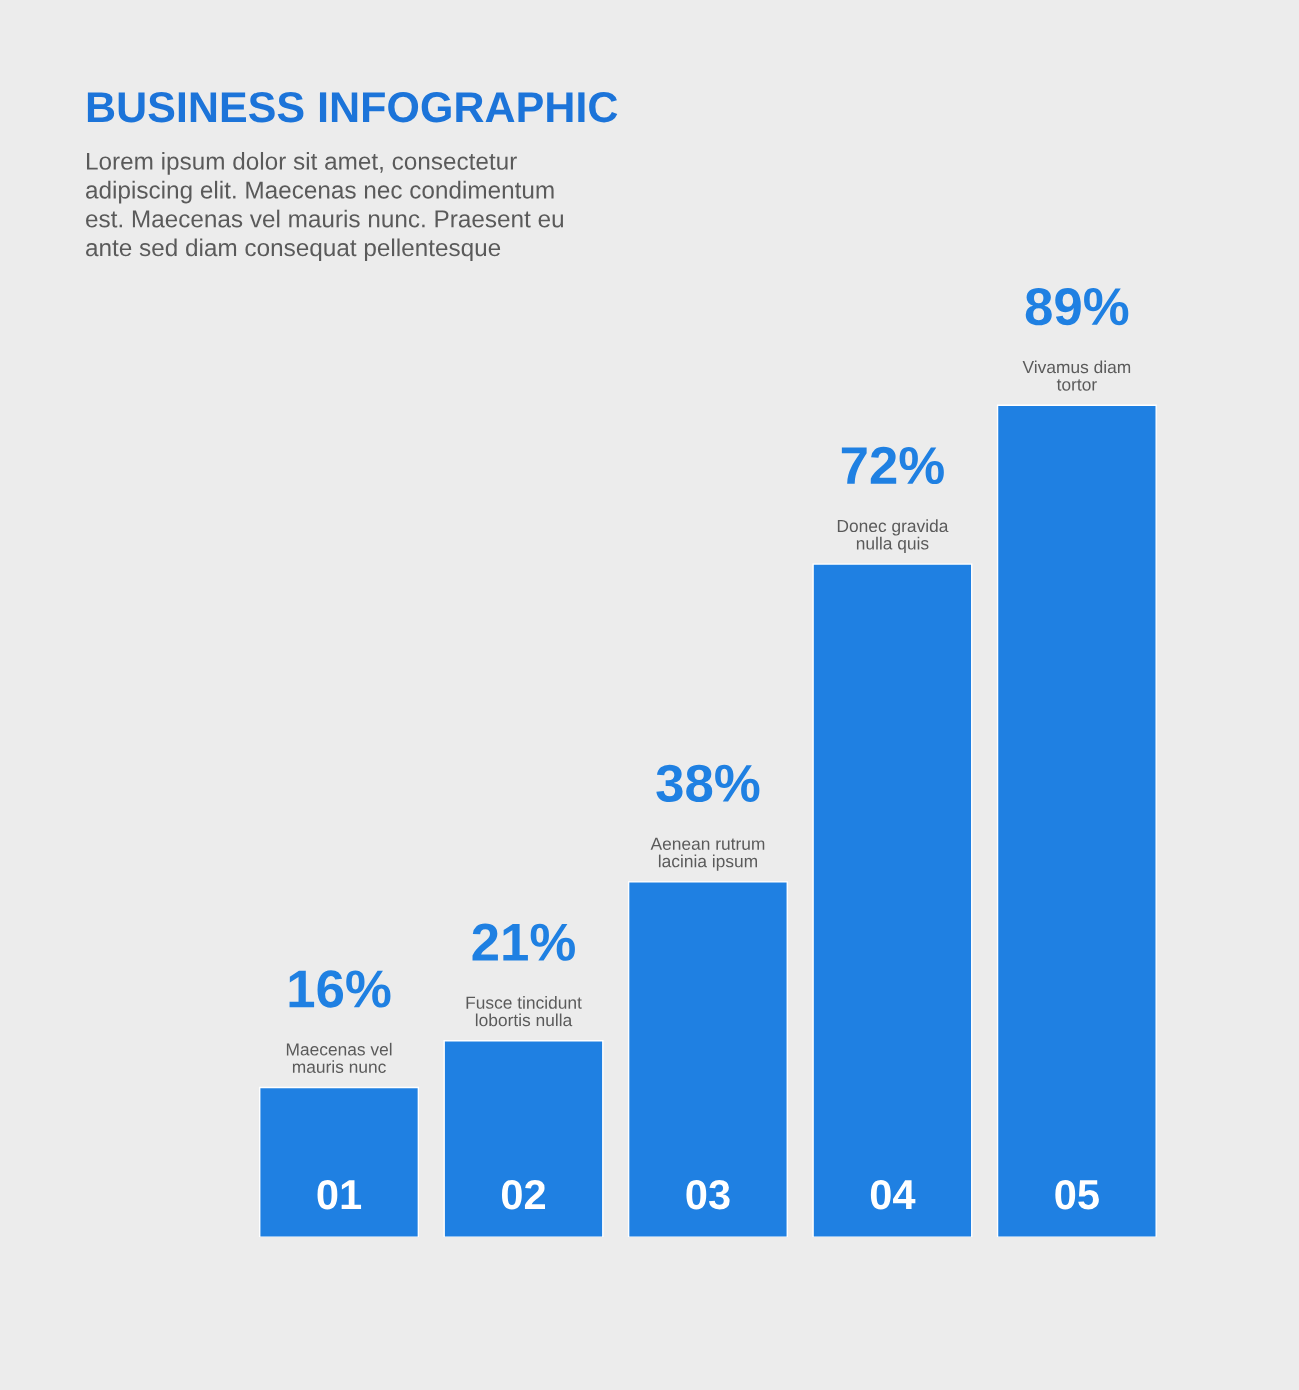 The image size is (1299, 1390). What do you see at coordinates (524, 1011) in the screenshot?
I see `annotation: Fusce tincidunt lobortis nulla` at bounding box center [524, 1011].